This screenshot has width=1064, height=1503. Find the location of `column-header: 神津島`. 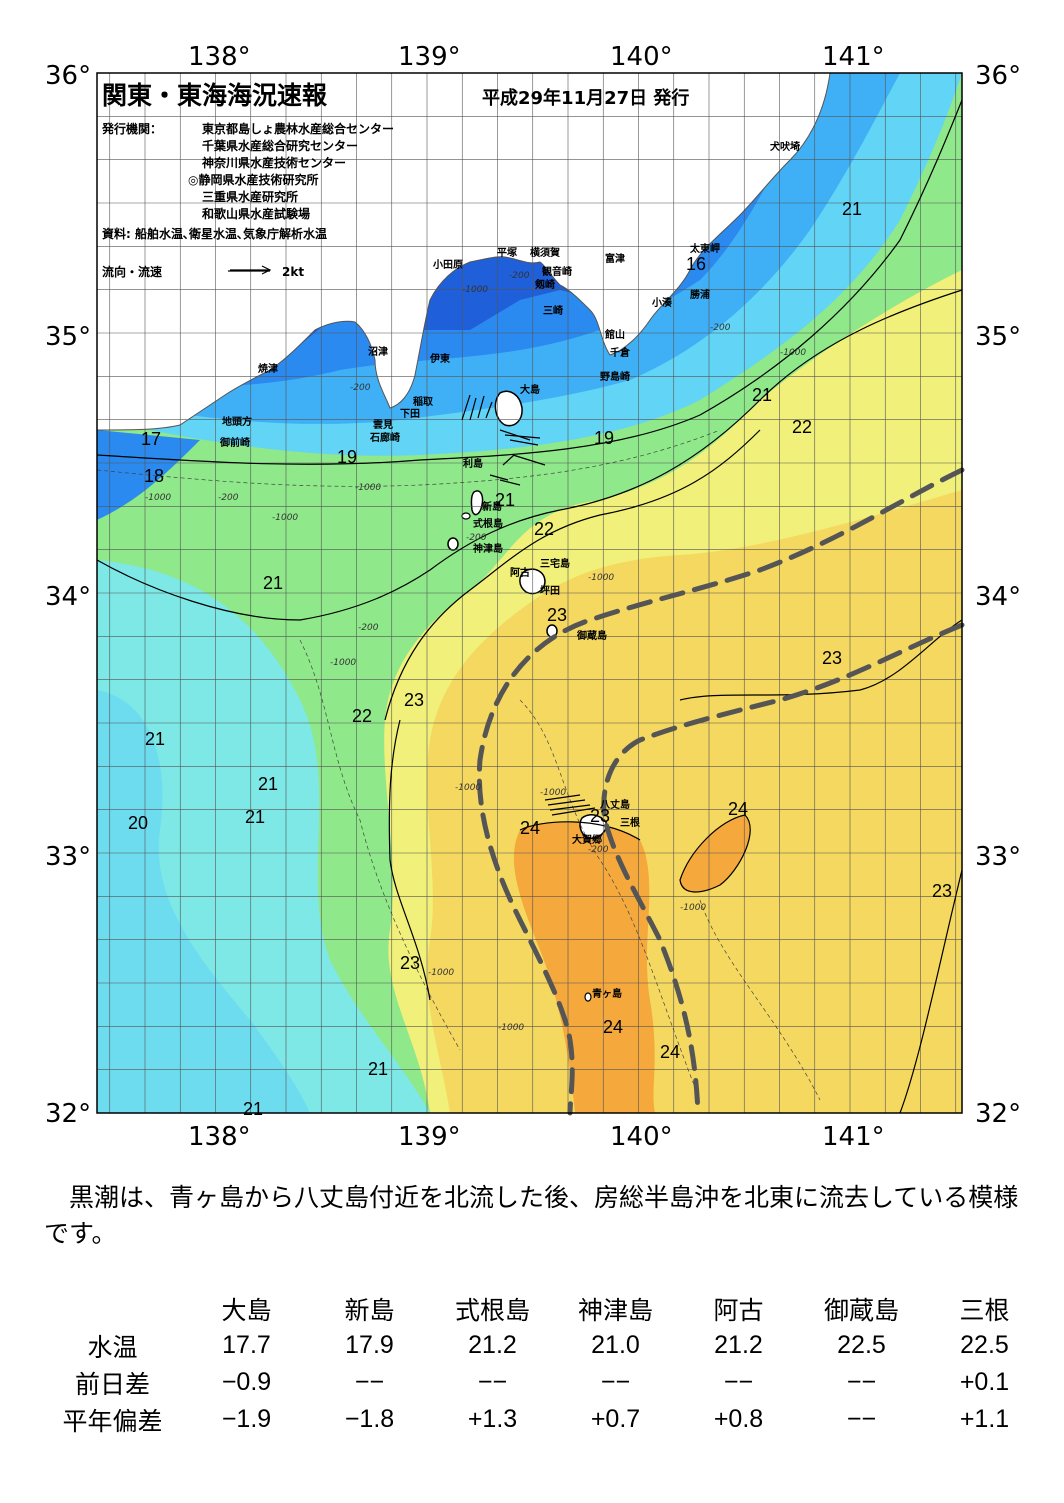

column-header: 神津島 is located at coordinates (615, 1310).